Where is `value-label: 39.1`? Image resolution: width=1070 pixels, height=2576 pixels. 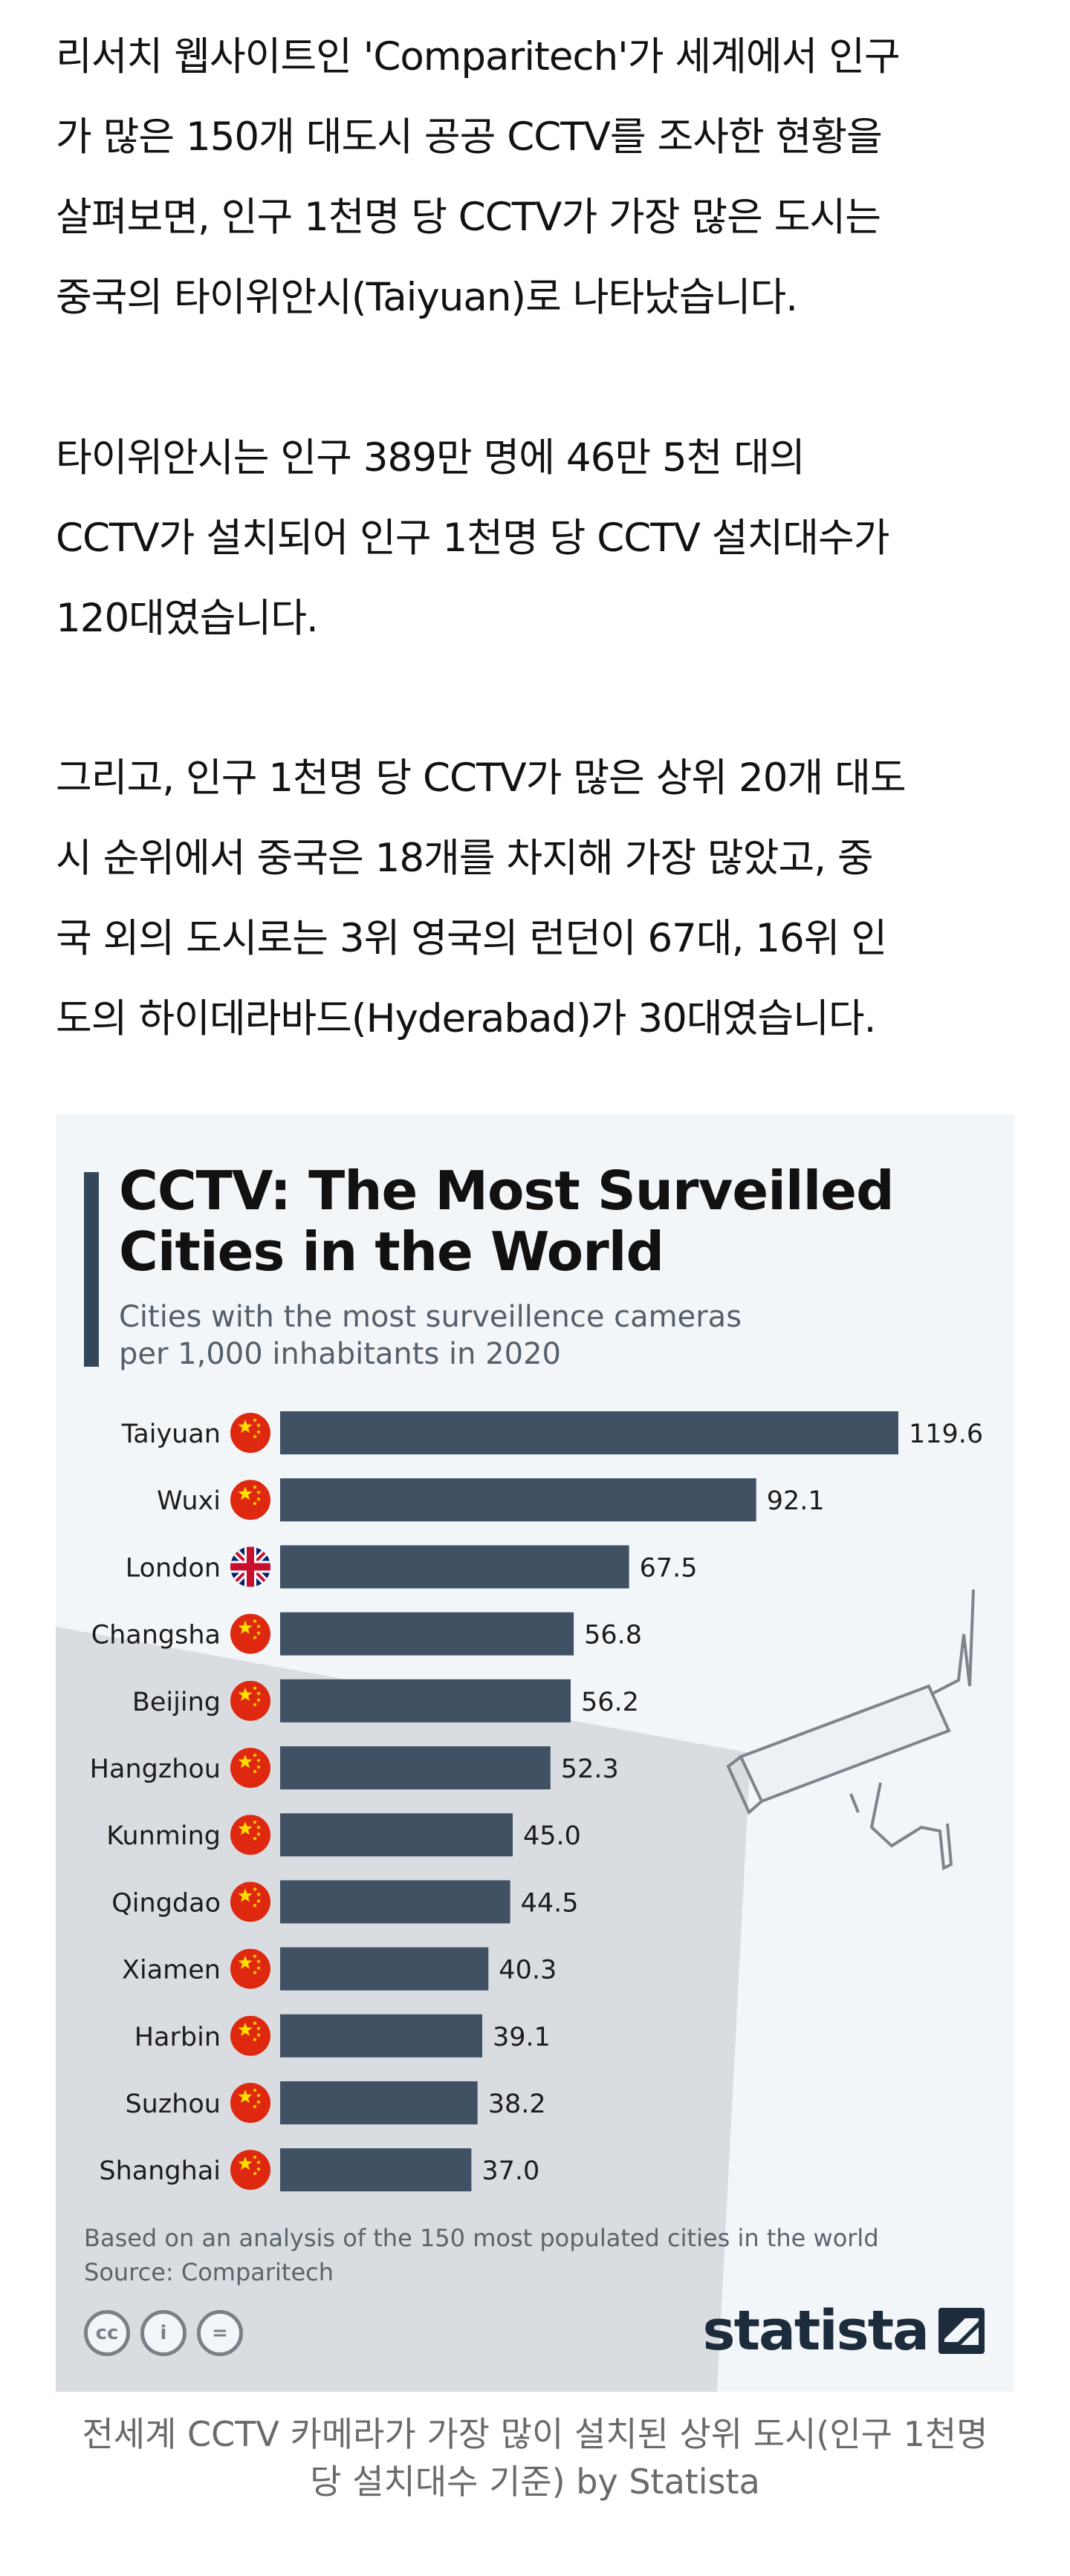
value-label: 39.1 is located at coordinates (522, 2037).